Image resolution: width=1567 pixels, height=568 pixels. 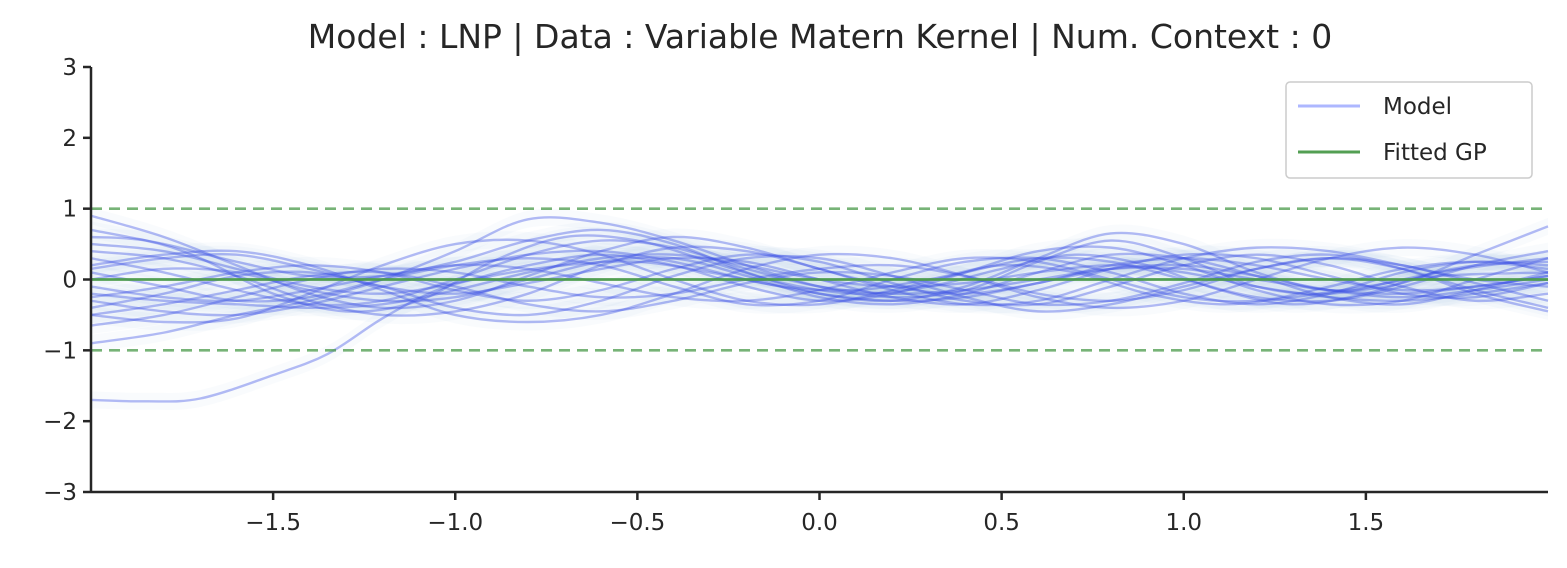 What do you see at coordinates (1001, 523) in the screenshot?
I see `x-tick-label-4: 0.5` at bounding box center [1001, 523].